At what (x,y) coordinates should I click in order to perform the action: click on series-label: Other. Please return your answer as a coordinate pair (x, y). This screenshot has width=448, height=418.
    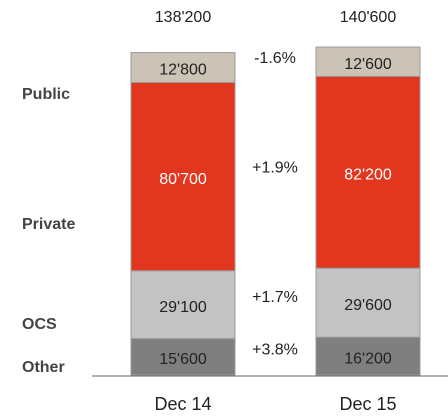
    Looking at the image, I should click on (43, 367).